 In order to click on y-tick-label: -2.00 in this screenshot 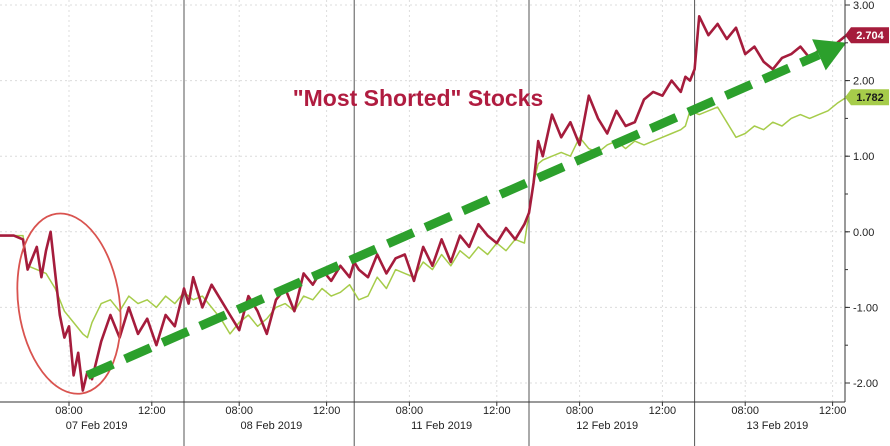, I will do `click(865, 384)`.